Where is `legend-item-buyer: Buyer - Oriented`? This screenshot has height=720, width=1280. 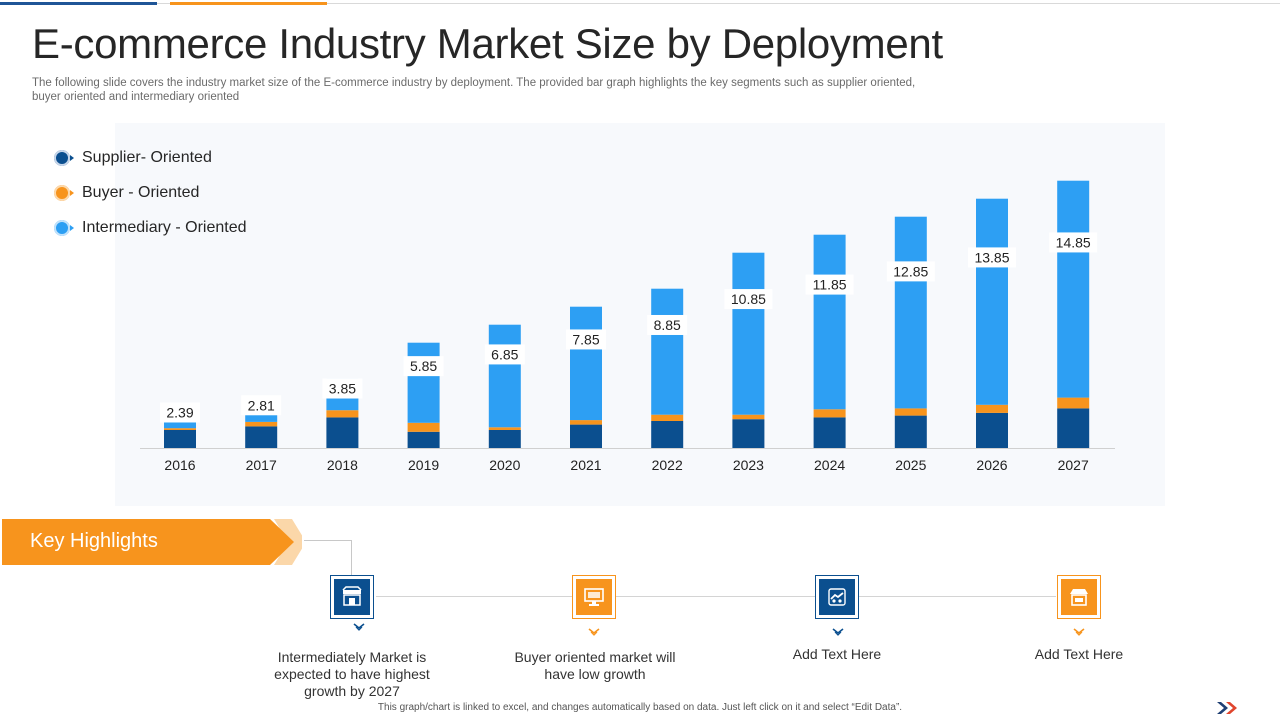
legend-item-buyer: Buyer - Oriented is located at coordinates (149, 192).